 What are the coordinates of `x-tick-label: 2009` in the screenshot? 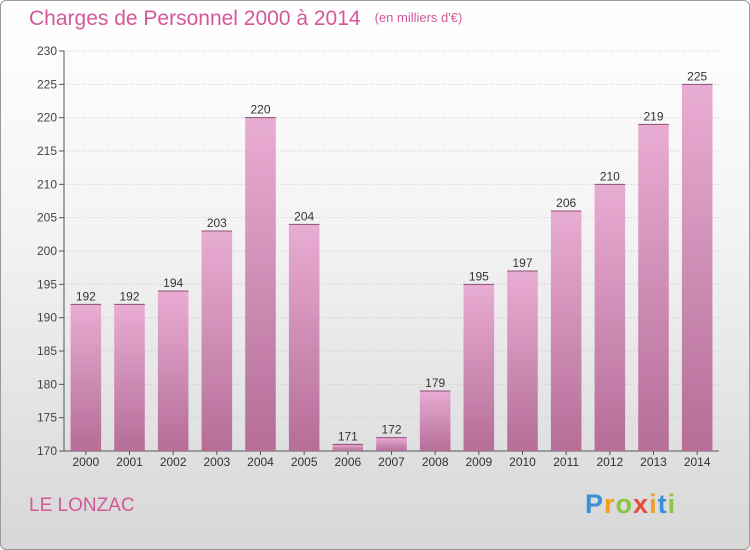 It's located at (478, 462).